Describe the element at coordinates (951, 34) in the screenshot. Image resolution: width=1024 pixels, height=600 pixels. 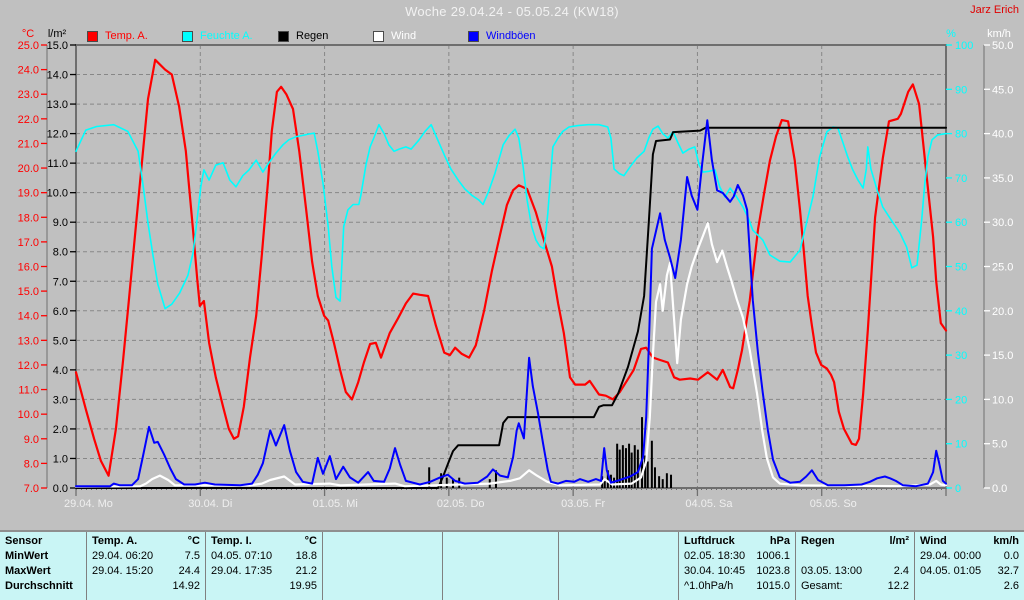
I see `axis-unit-hum: %` at that location.